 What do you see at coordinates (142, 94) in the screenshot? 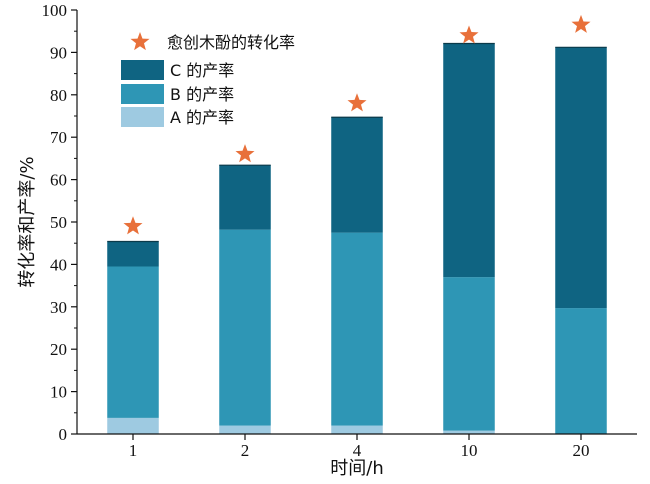
I see `legend-swatch-b` at bounding box center [142, 94].